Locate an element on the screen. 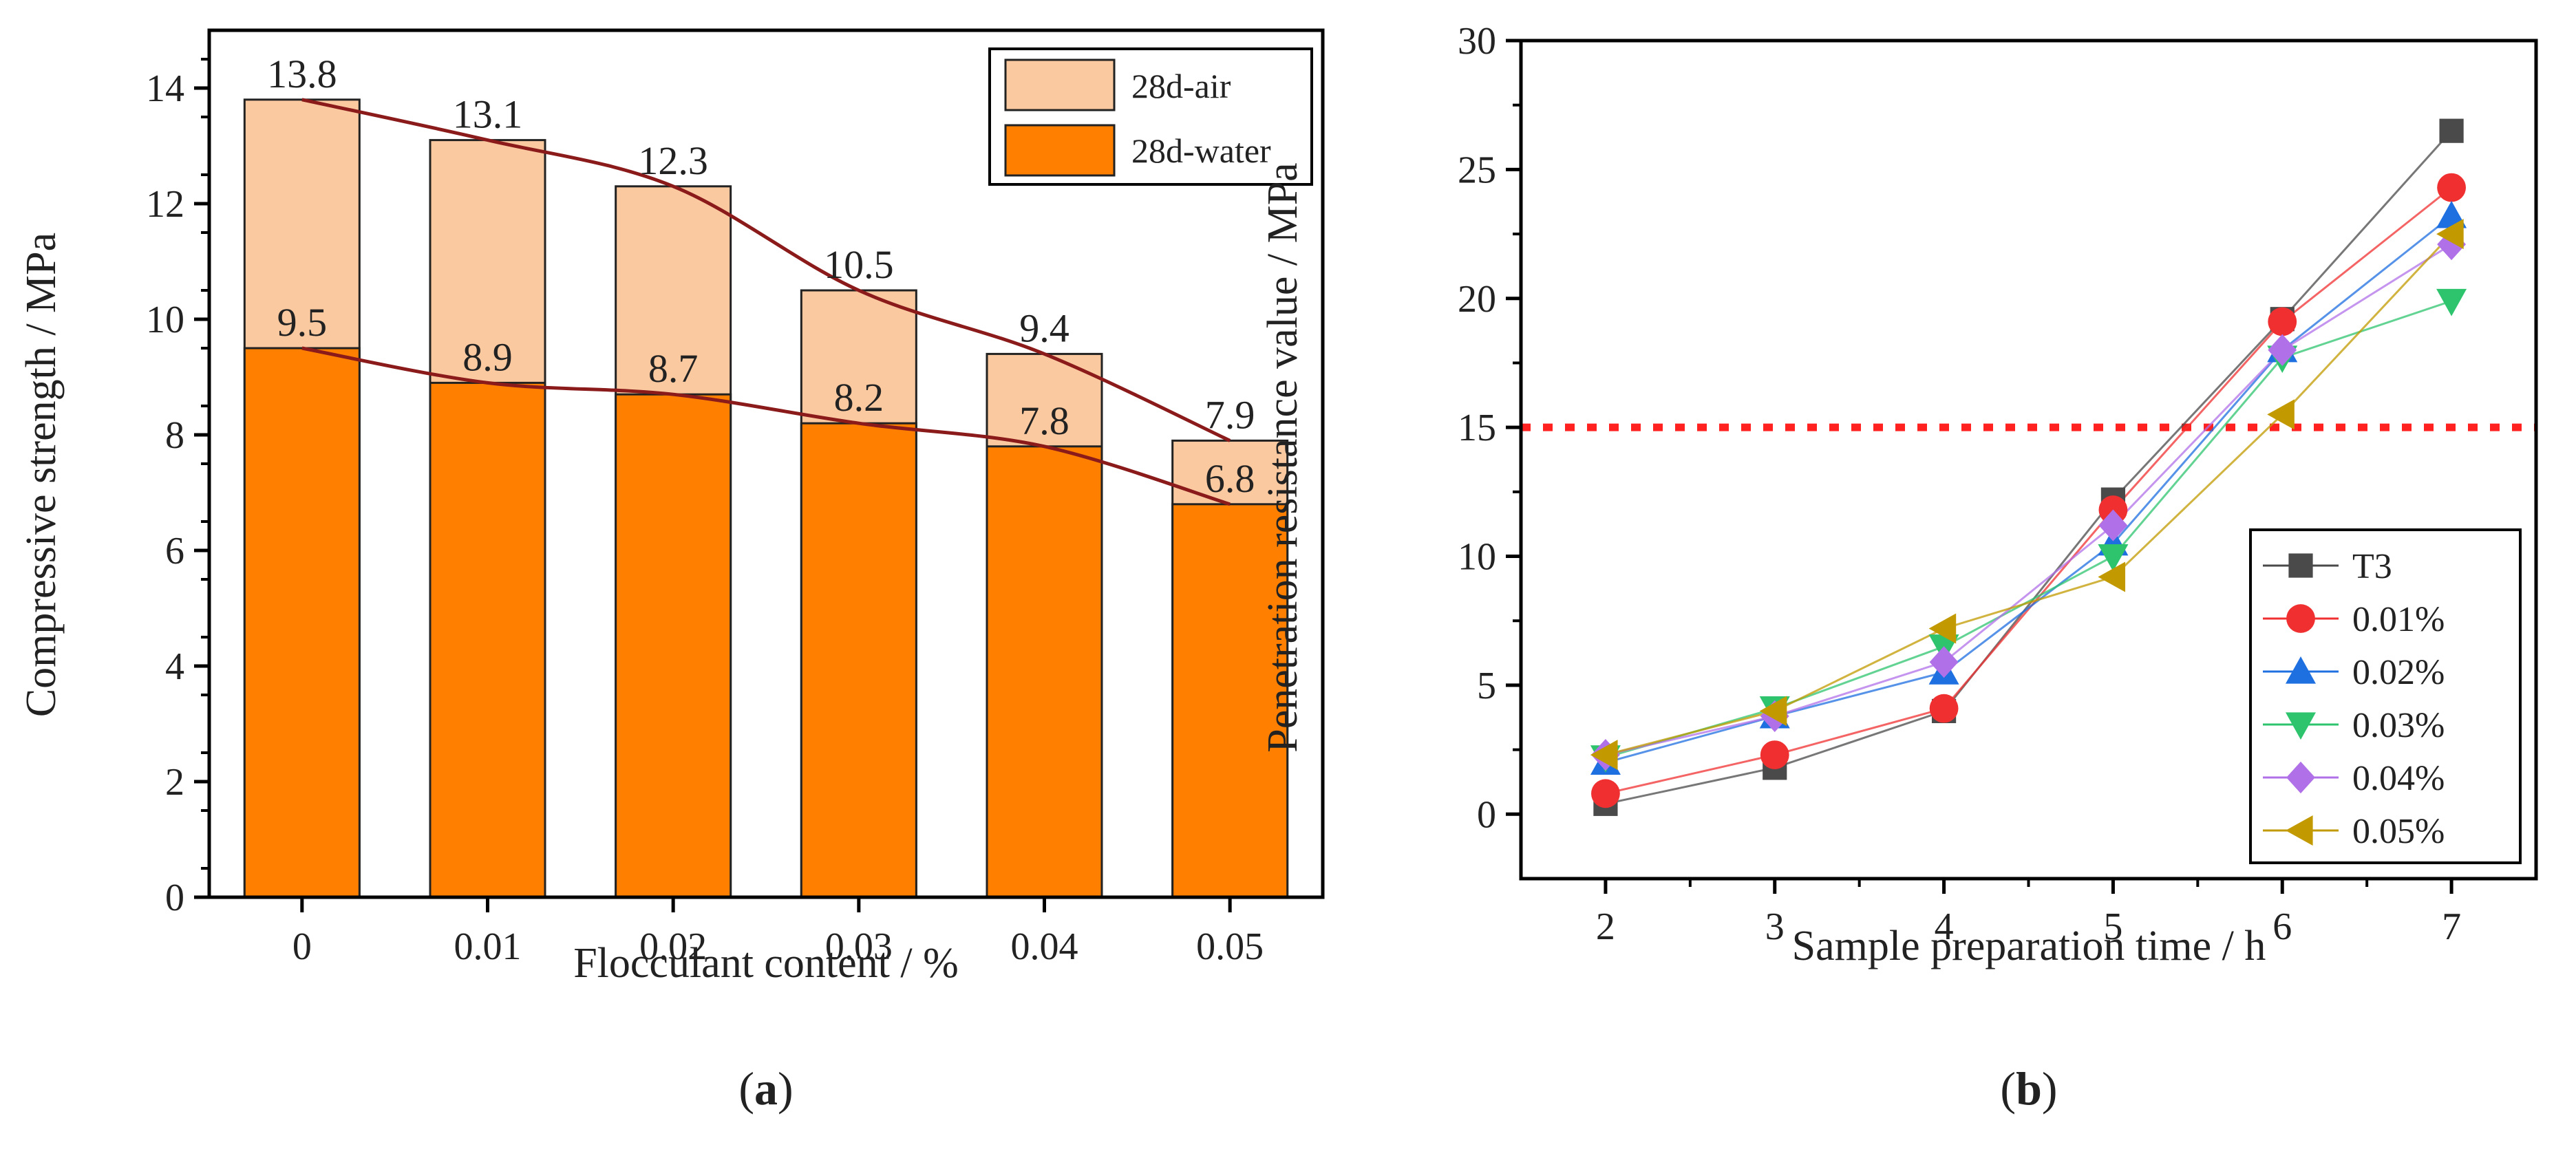  x-tick-label: 2 is located at coordinates (1605, 927).